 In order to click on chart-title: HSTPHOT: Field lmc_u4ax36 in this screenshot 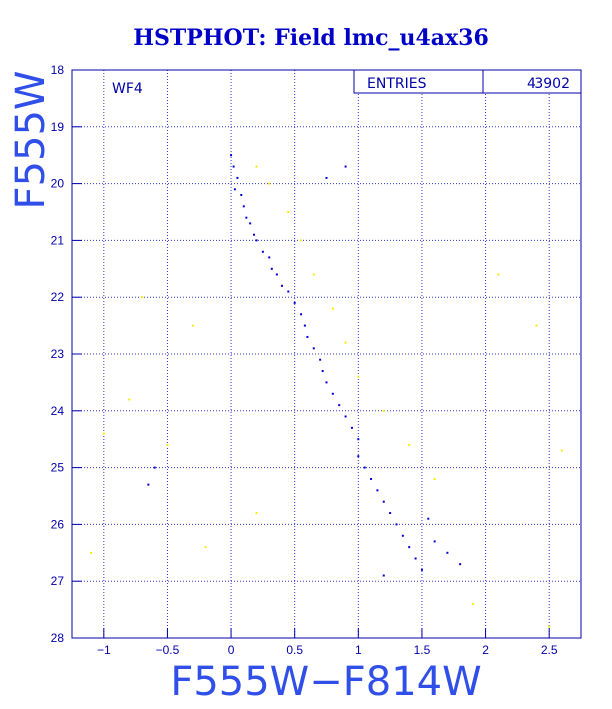, I will do `click(311, 38)`.